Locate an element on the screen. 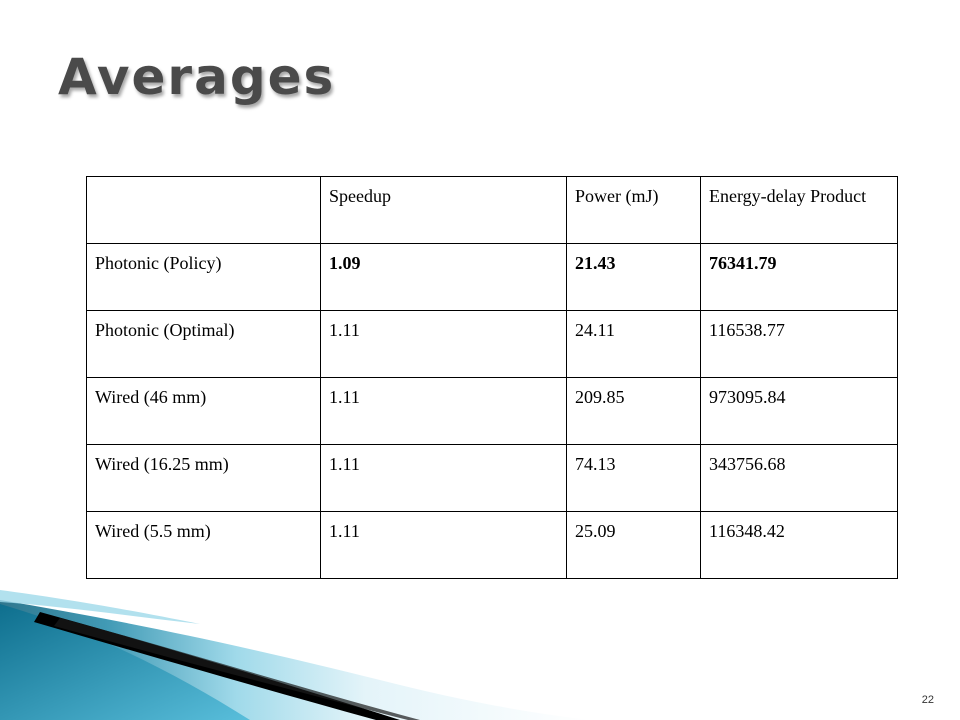 This screenshot has height=720, width=960. power-cell: 25.09 is located at coordinates (633, 545).